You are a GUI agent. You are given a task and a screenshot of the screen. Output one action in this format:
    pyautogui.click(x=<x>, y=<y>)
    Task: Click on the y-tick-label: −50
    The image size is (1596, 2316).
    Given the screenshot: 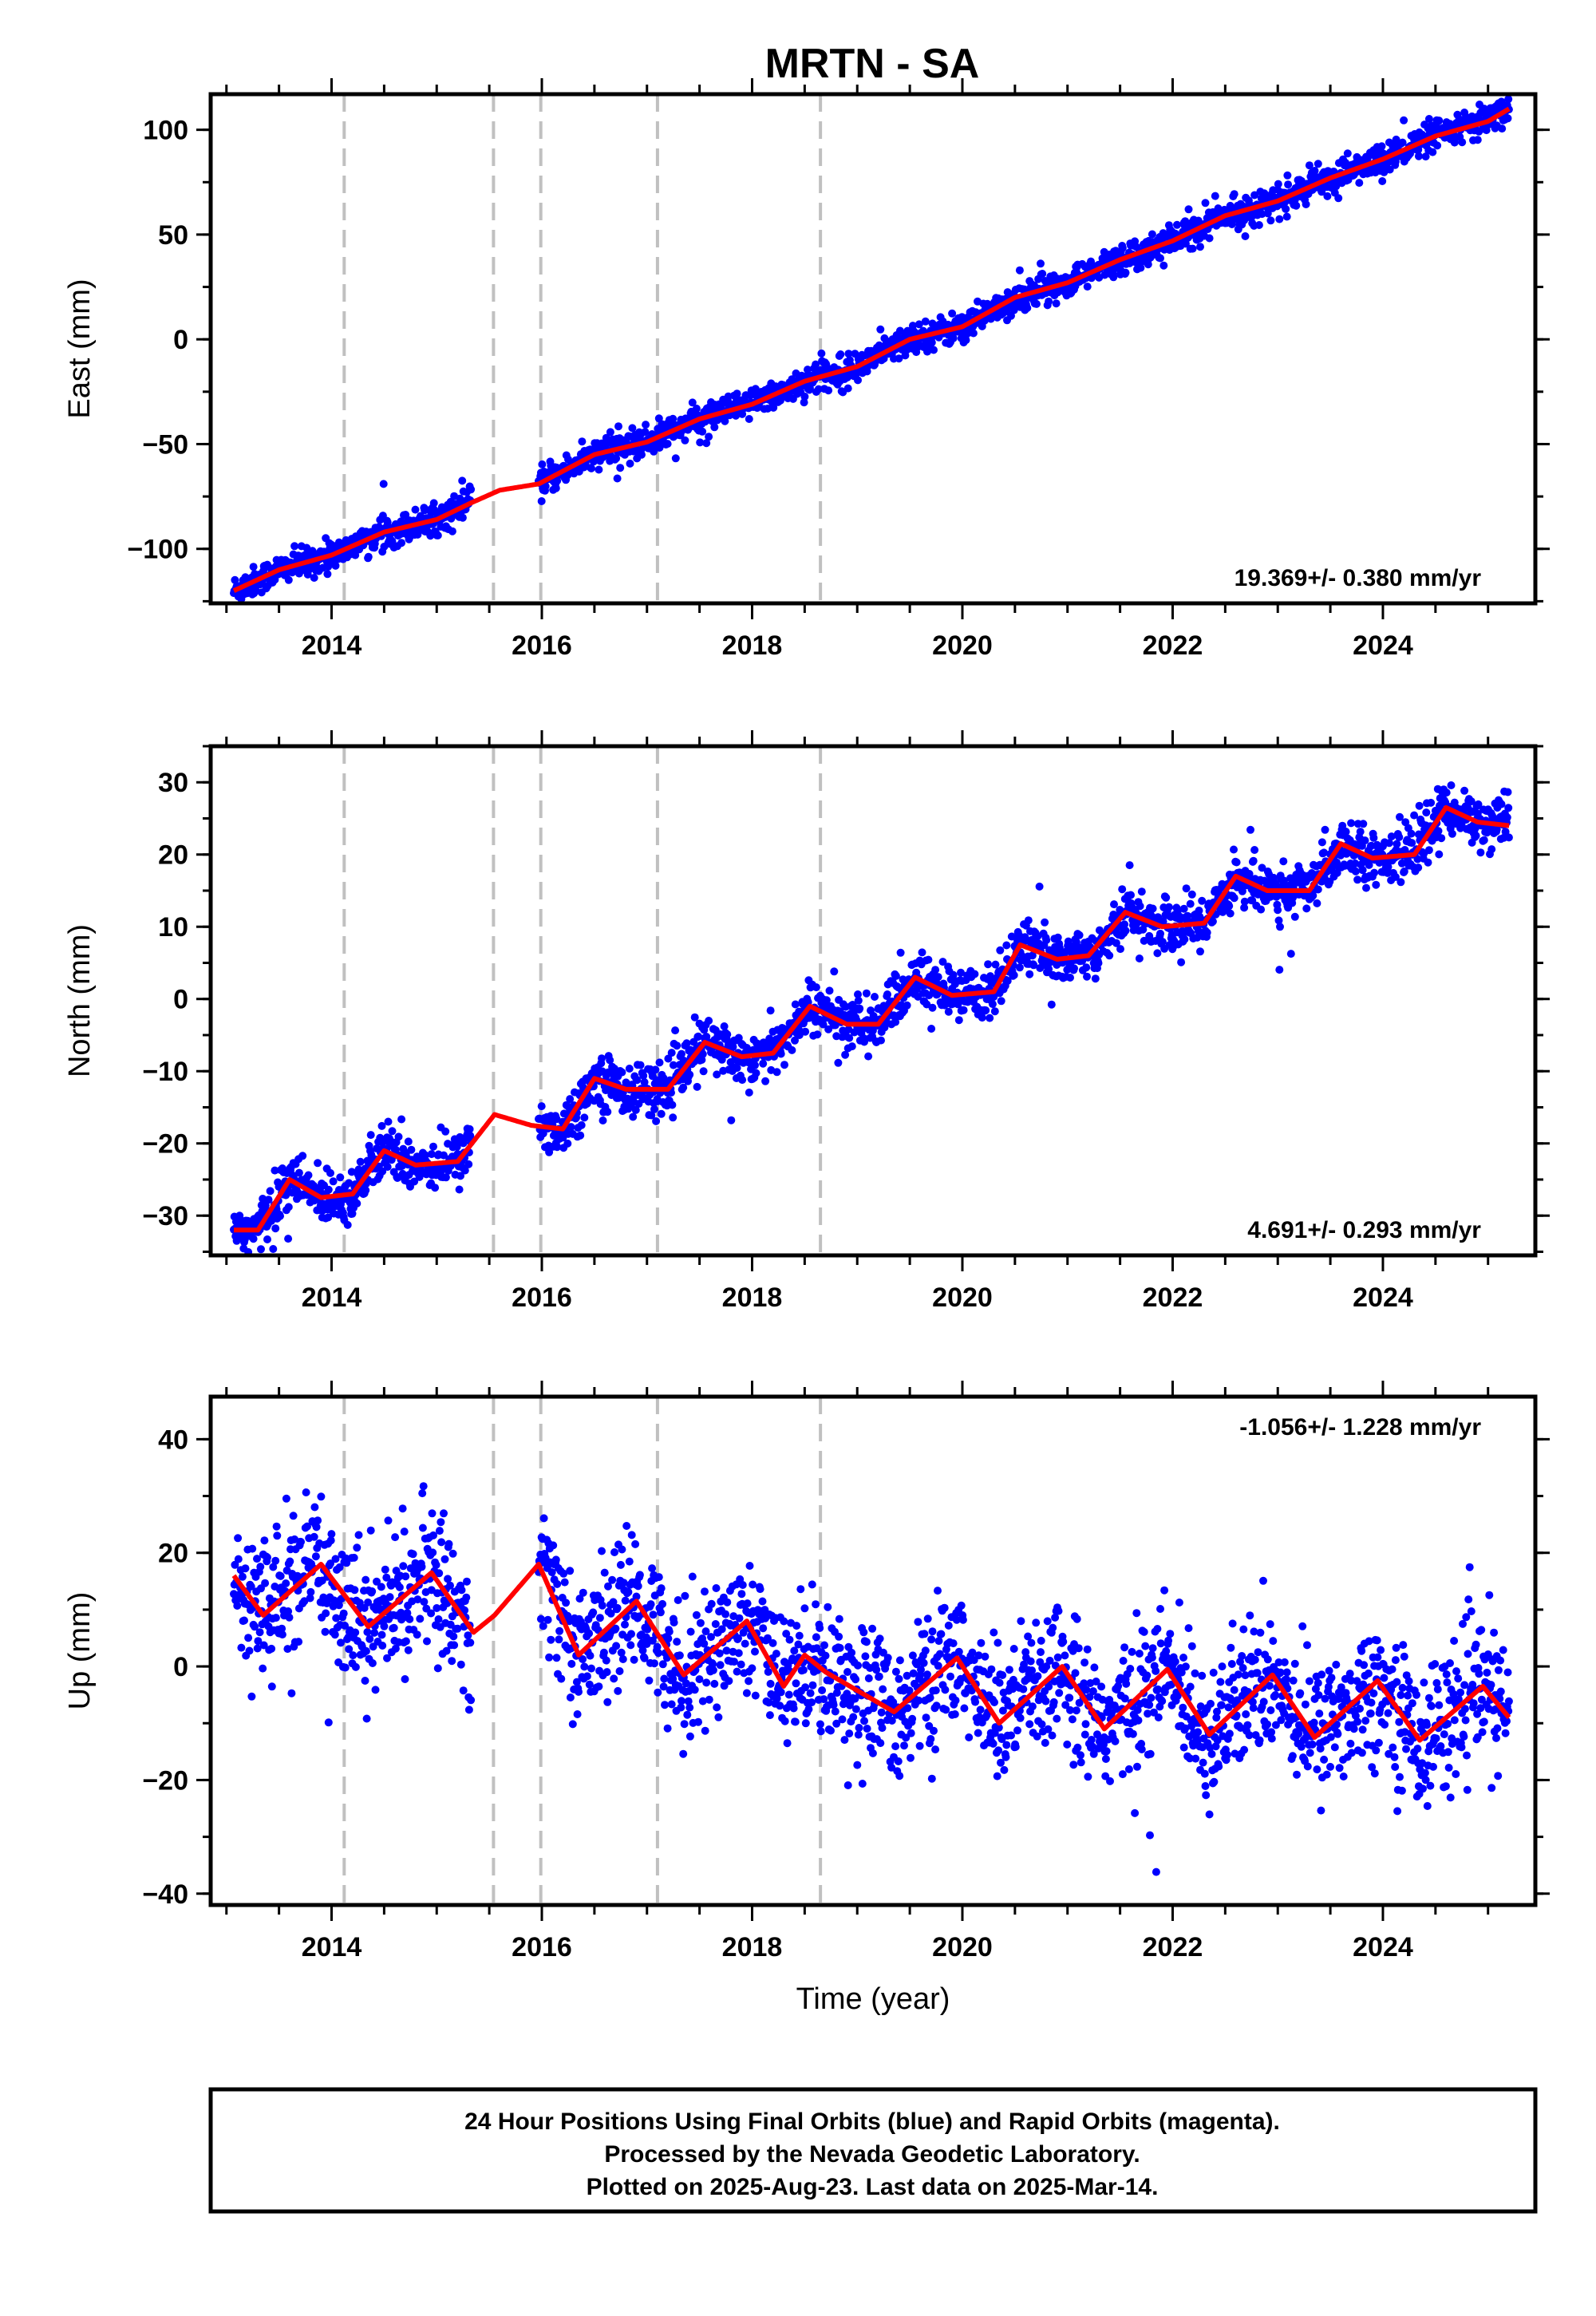 What is the action you would take?
    pyautogui.click(x=165, y=444)
    